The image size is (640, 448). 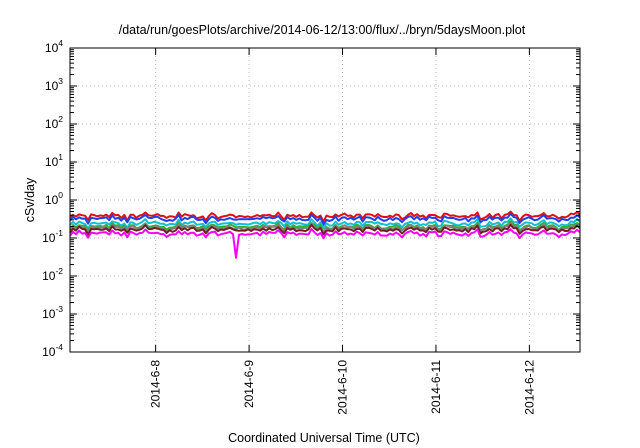 I want to click on y-tick-label: 10⁻⁴, so click(x=52, y=350).